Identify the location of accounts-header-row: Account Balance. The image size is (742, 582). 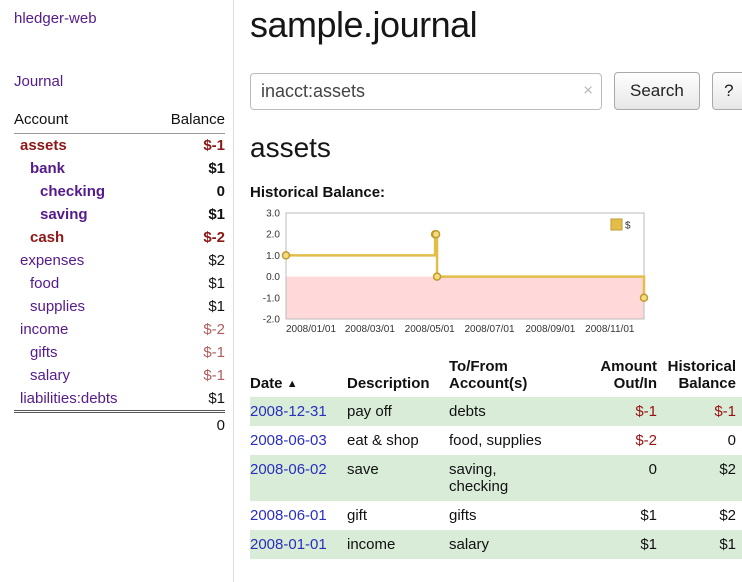
(119, 120).